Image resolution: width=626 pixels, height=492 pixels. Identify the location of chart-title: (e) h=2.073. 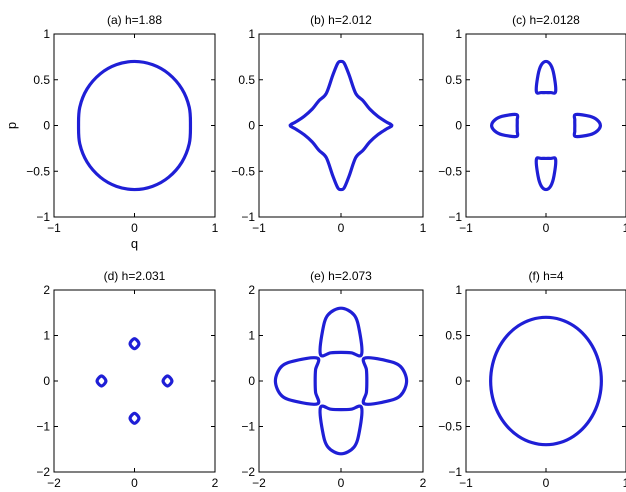
(341, 276).